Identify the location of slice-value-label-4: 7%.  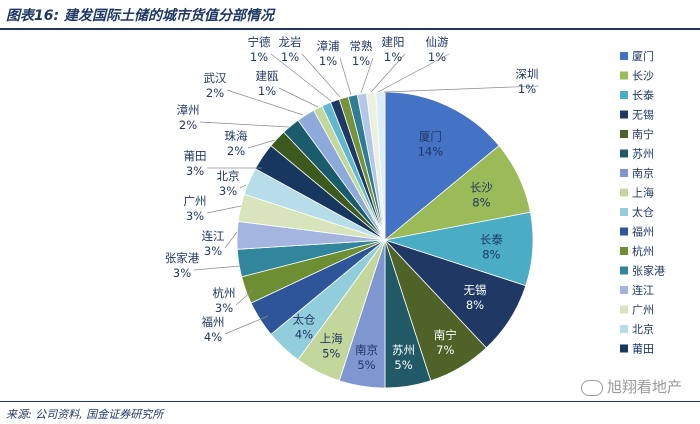
(445, 350).